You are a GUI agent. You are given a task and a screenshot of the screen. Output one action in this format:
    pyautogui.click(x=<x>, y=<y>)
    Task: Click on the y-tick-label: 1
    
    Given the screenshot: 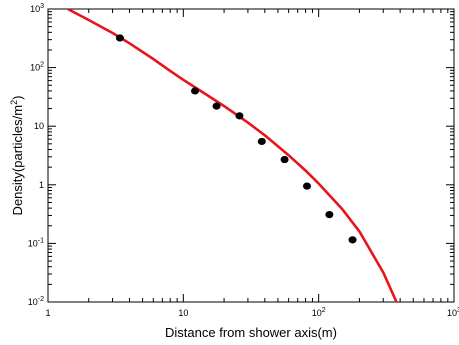 What is the action you would take?
    pyautogui.click(x=41, y=185)
    